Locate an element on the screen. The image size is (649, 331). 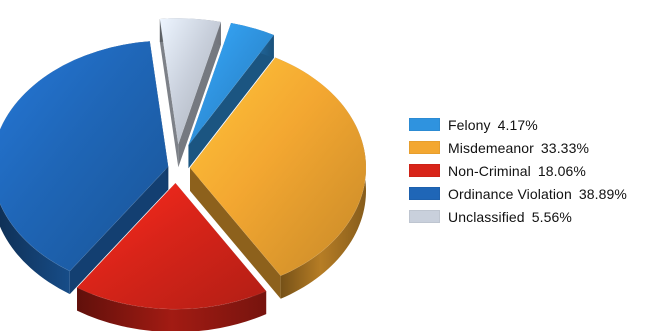
legend-item-non-criminal: Non-Criminal 18.06% is located at coordinates (528, 170).